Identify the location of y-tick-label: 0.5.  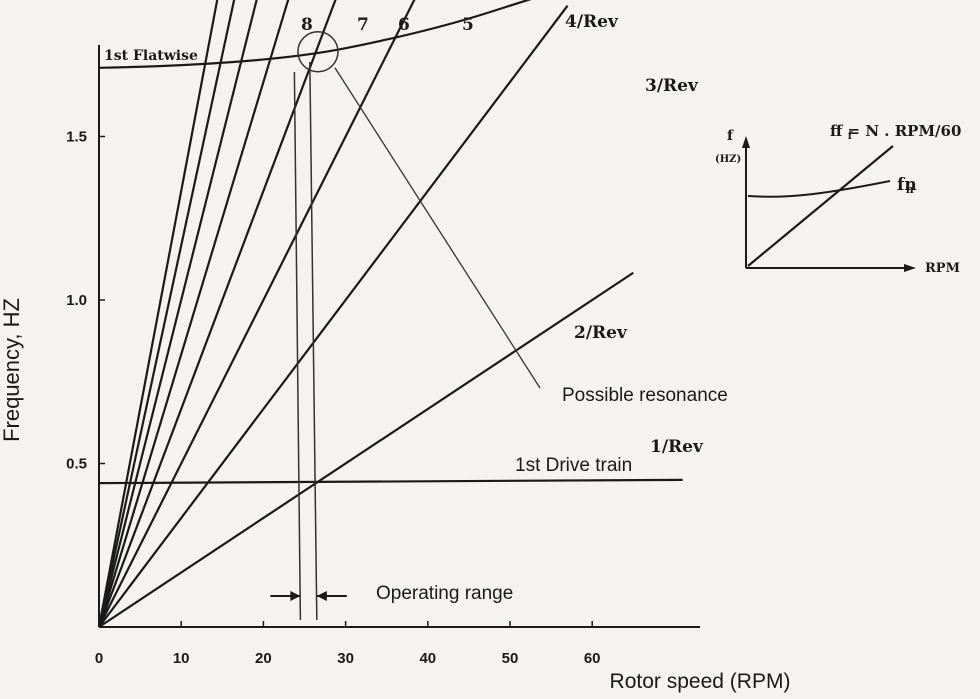
(76, 464).